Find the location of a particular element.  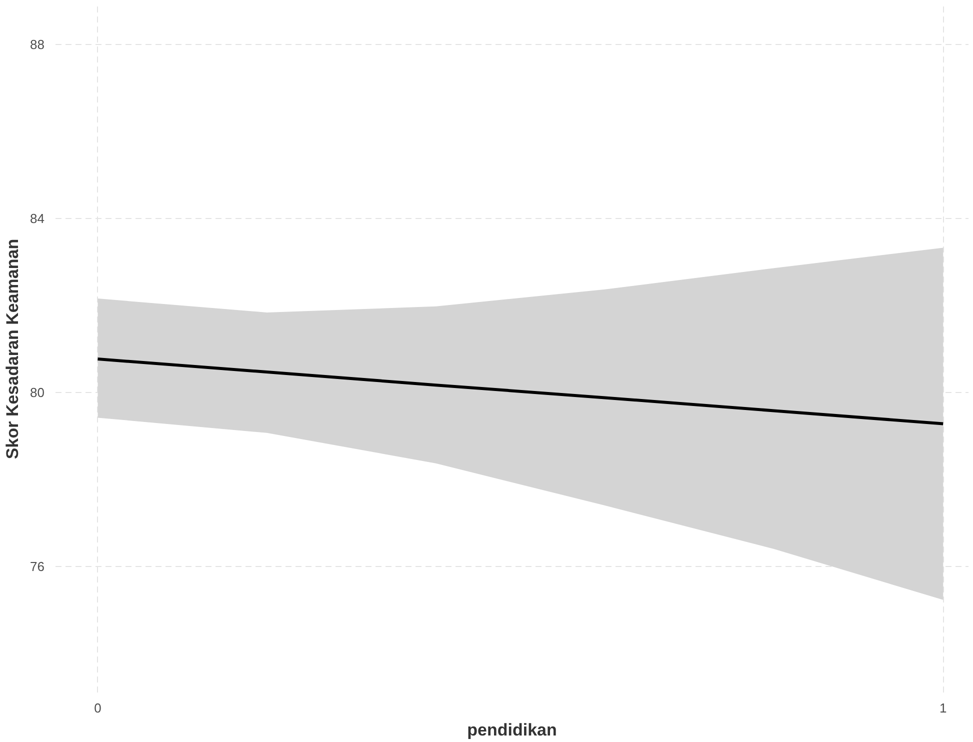

y-tick-label: 84 is located at coordinates (37, 218).